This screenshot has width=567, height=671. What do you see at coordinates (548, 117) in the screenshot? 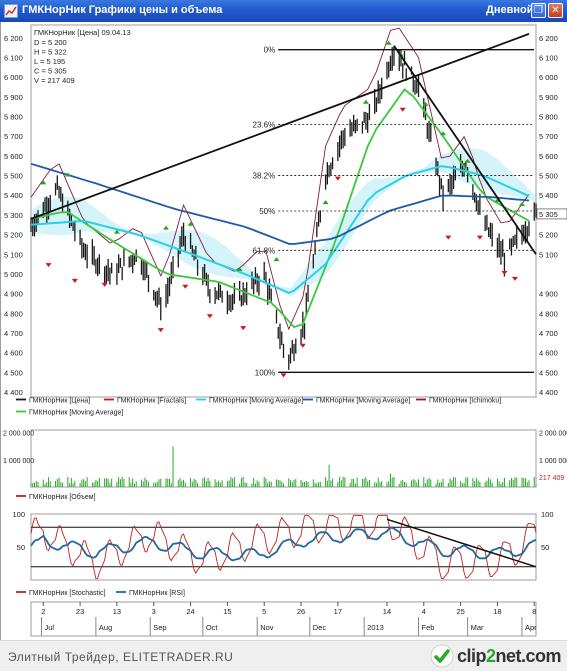
I see `price-axis-tick-right: 5 800` at bounding box center [548, 117].